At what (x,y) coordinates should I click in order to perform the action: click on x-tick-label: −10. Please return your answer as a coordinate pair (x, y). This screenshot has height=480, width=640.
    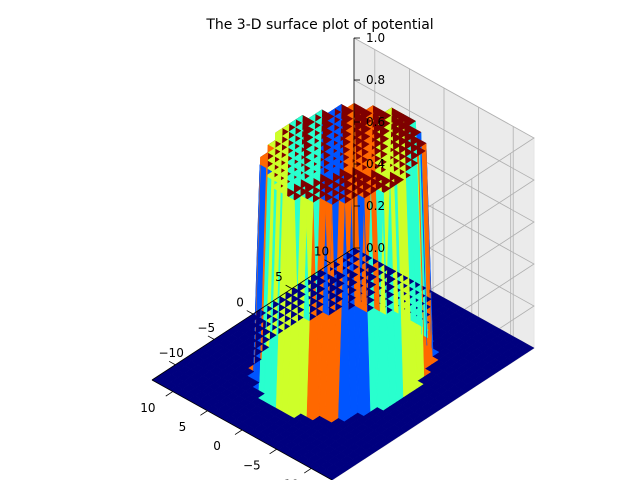
    Looking at the image, I should click on (286, 479).